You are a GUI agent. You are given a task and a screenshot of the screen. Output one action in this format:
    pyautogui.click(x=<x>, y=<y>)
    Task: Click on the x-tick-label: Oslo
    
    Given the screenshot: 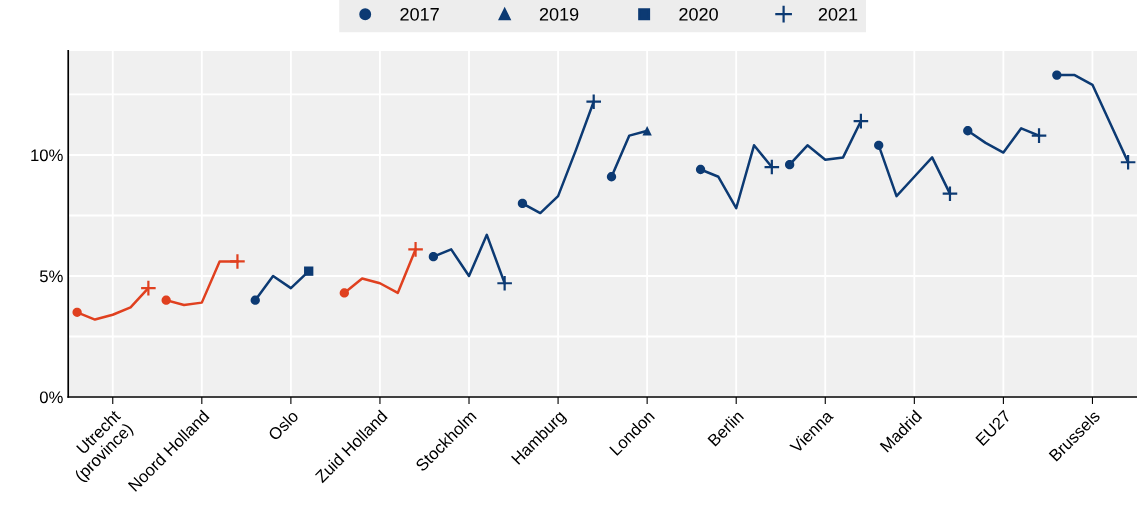 What is the action you would take?
    pyautogui.click(x=283, y=425)
    